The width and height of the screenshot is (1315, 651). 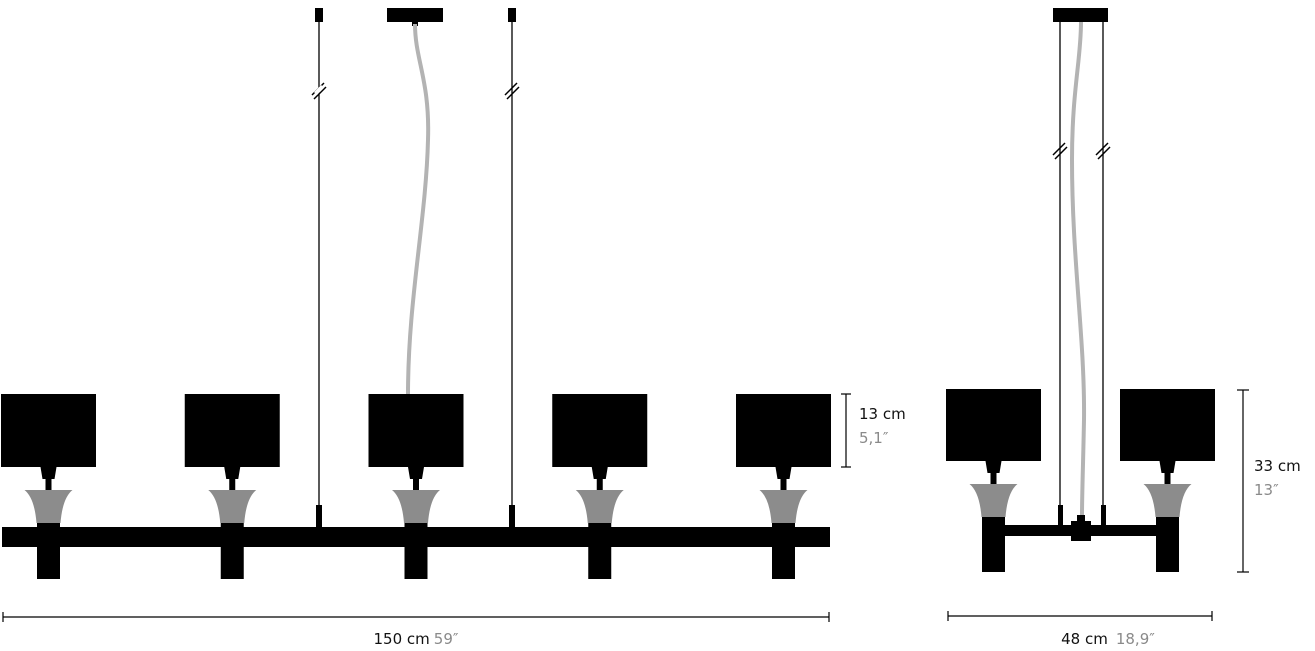 What do you see at coordinates (1081, 531) in the screenshot?
I see `hub` at bounding box center [1081, 531].